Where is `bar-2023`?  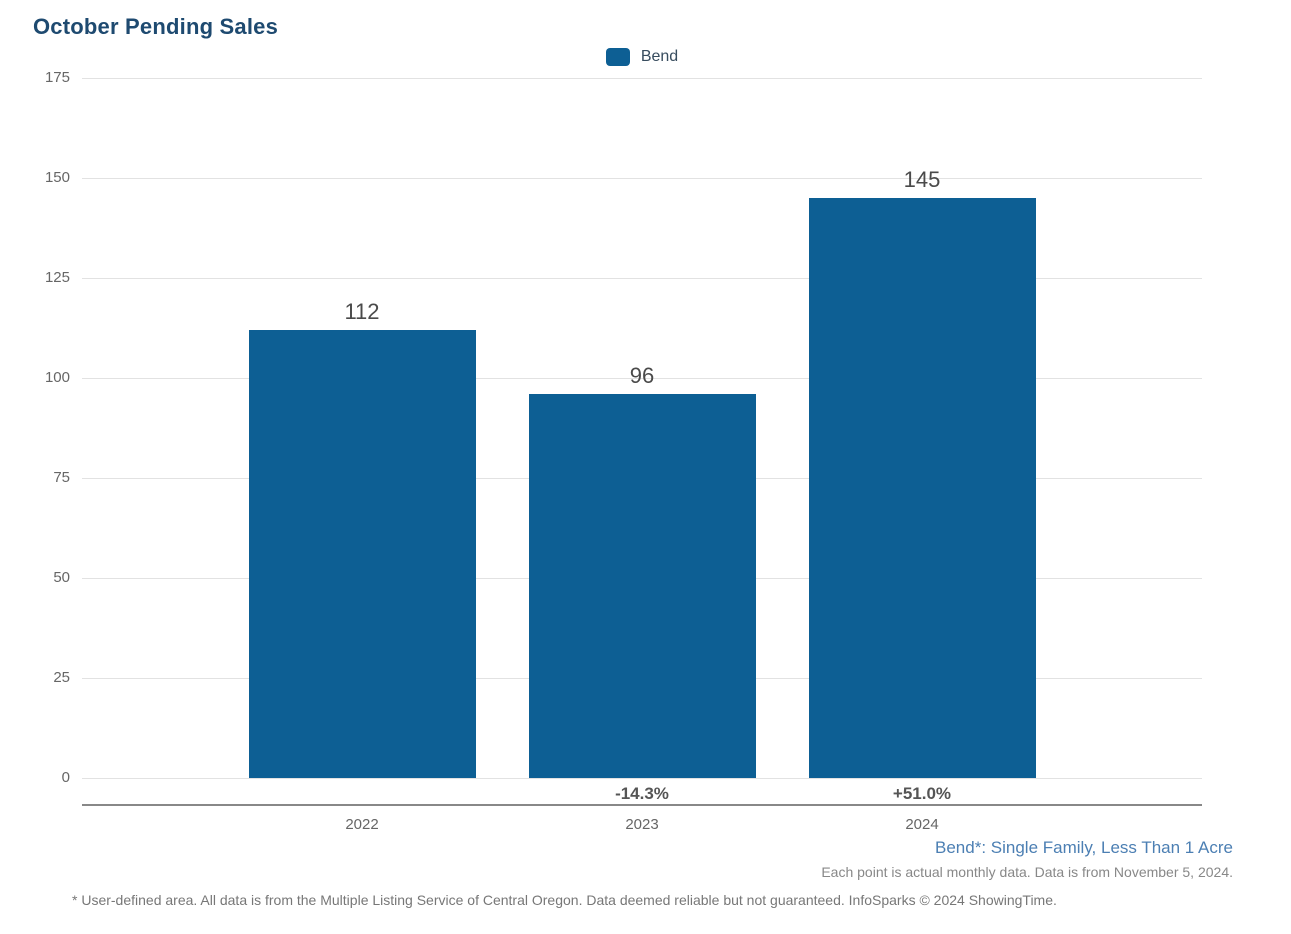 bar-2023 is located at coordinates (642, 586).